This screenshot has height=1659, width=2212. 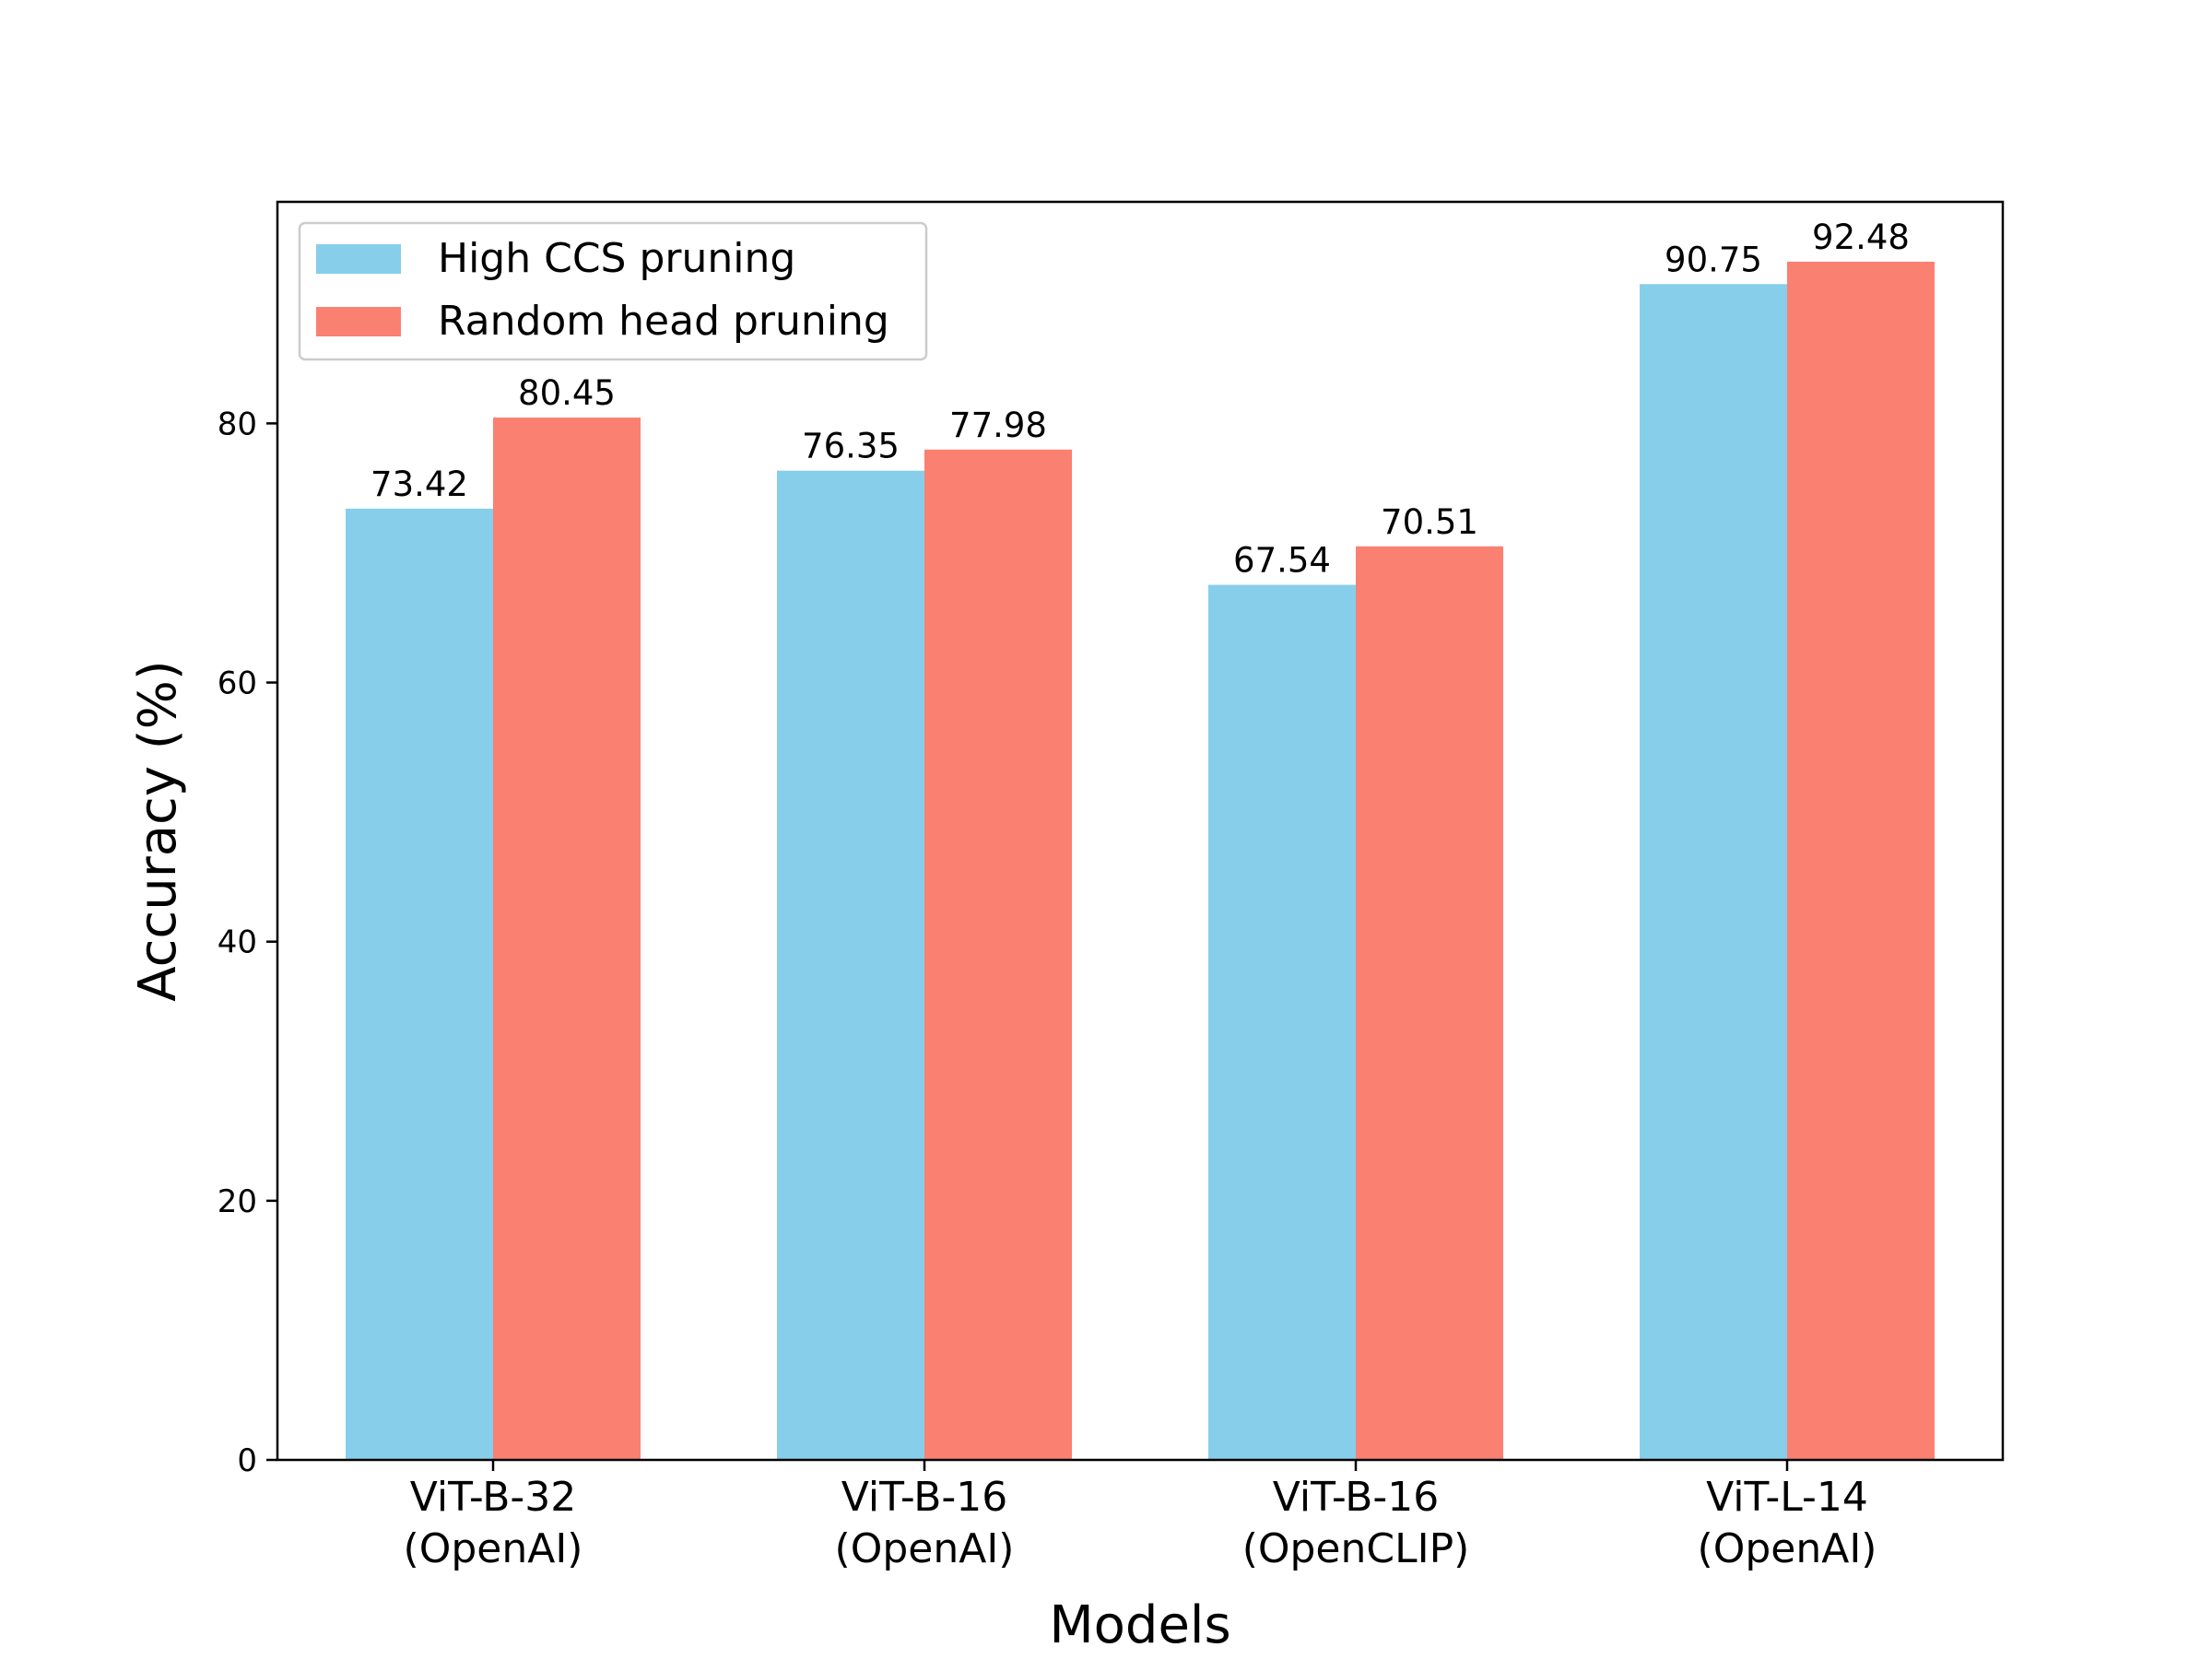 What do you see at coordinates (1787, 1497) in the screenshot?
I see `x-tick-label: ViT-L-14` at bounding box center [1787, 1497].